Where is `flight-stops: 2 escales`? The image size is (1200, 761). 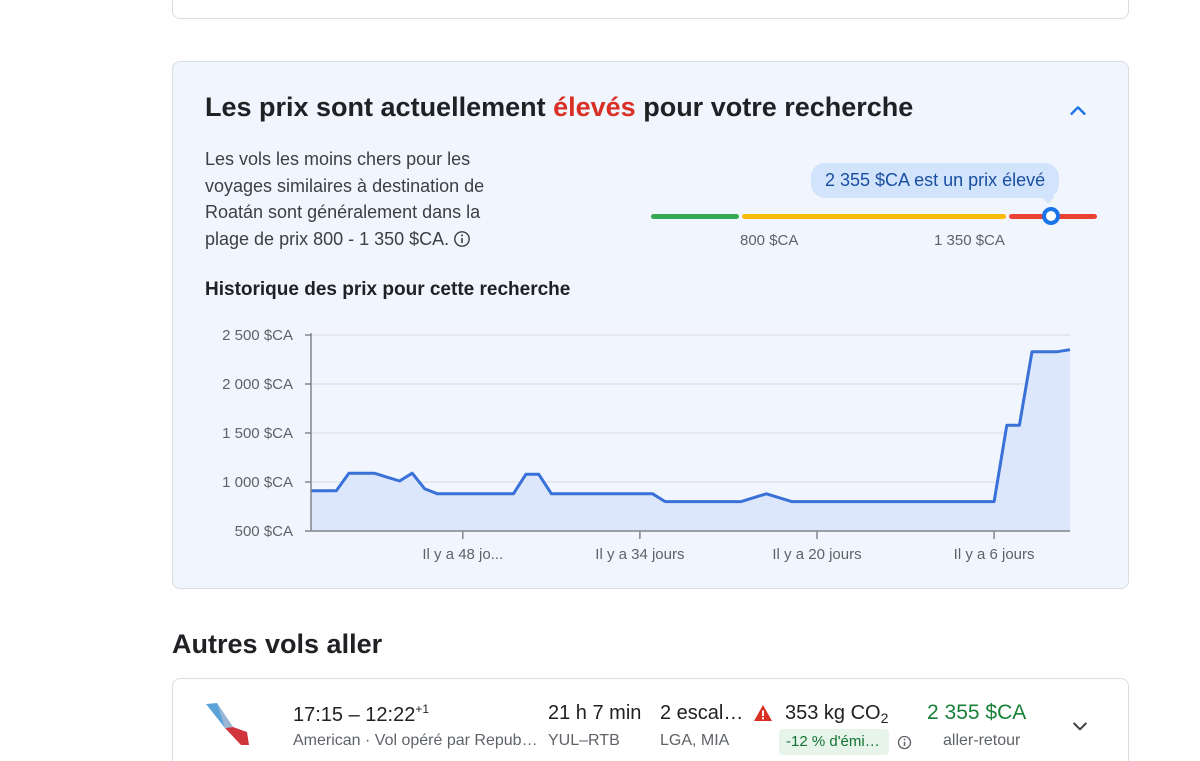
flight-stops: 2 escales is located at coordinates (702, 713).